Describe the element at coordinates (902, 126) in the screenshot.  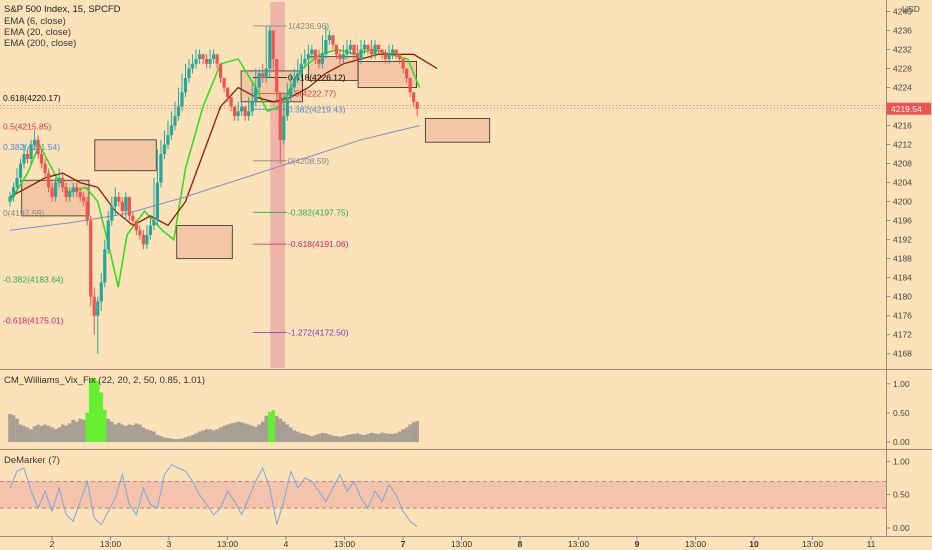
I see `price-tick-label: 4216` at that location.